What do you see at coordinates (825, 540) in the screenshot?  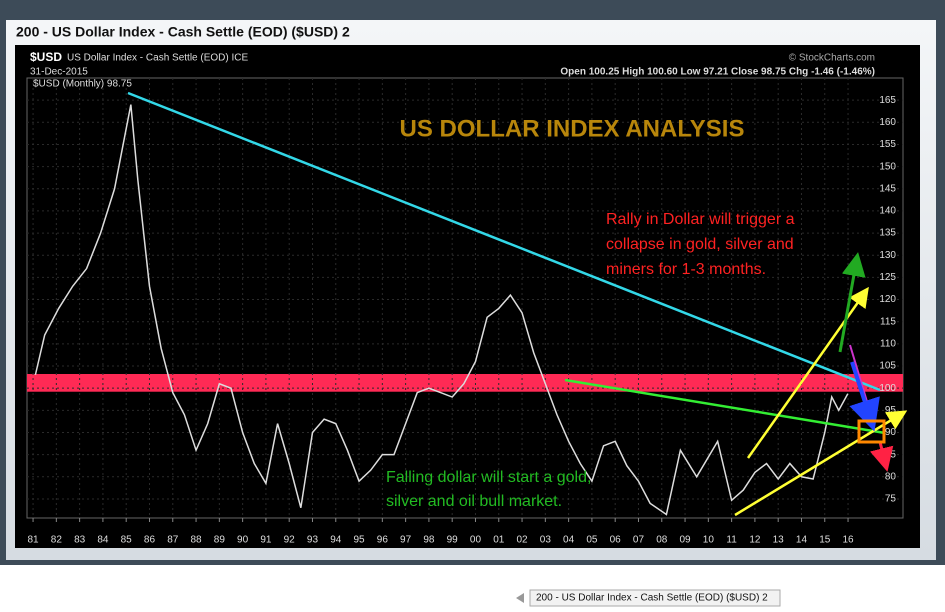 I see `x-tick-label: 15` at bounding box center [825, 540].